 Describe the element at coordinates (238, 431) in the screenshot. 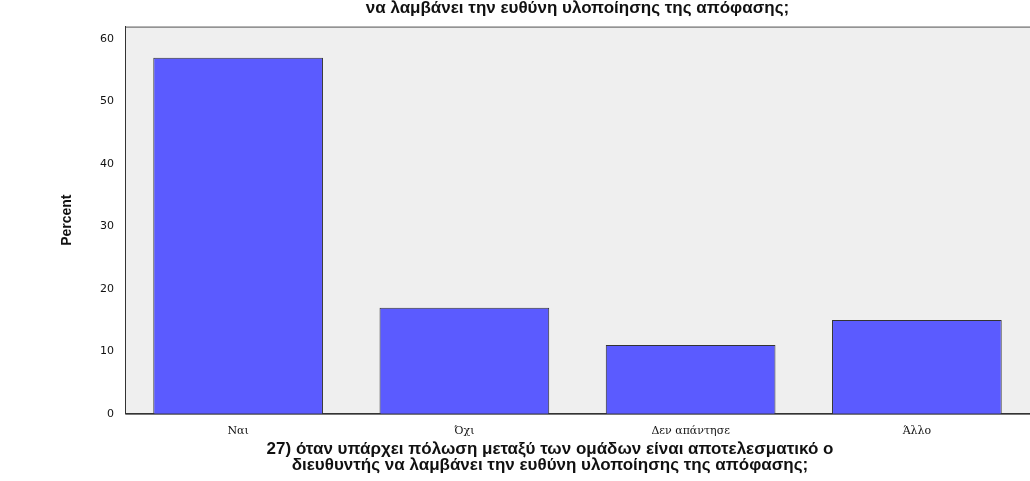

I see `x-tick-label: Ναι` at that location.